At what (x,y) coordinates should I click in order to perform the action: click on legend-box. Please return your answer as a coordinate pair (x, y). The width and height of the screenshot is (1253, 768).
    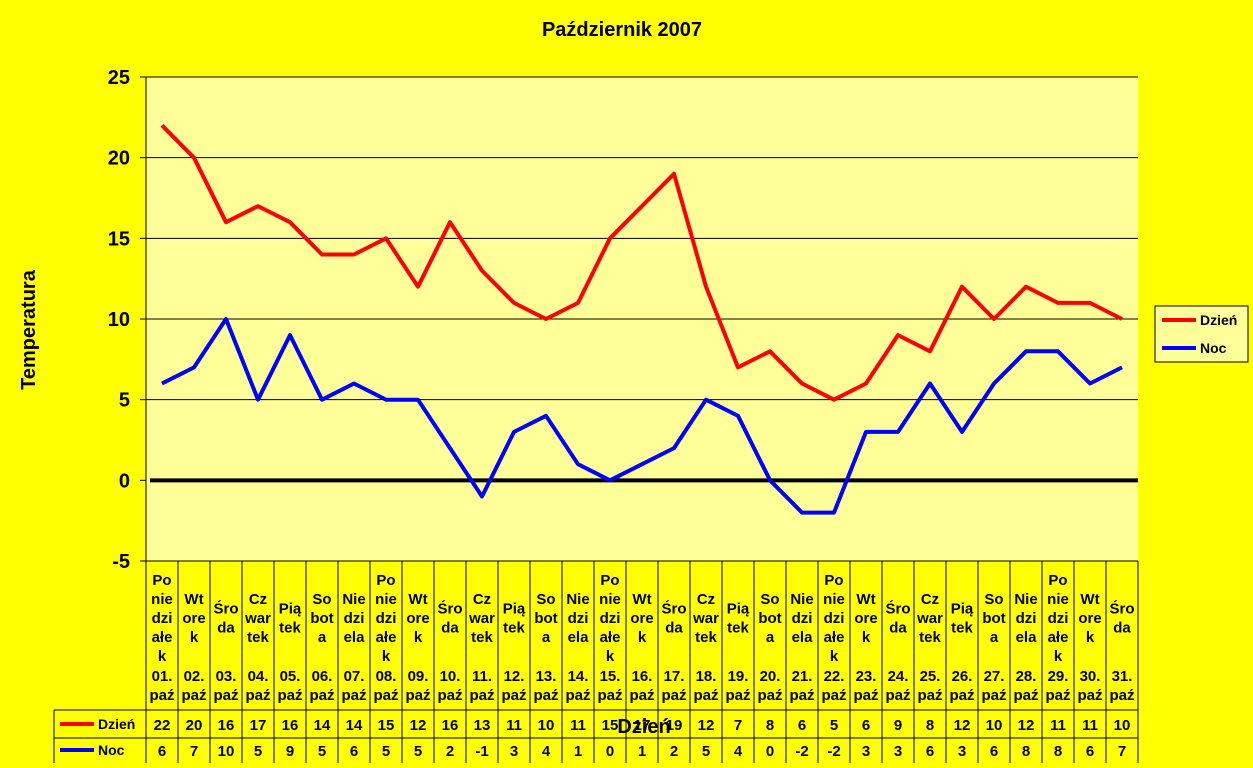
    Looking at the image, I should click on (1201, 334).